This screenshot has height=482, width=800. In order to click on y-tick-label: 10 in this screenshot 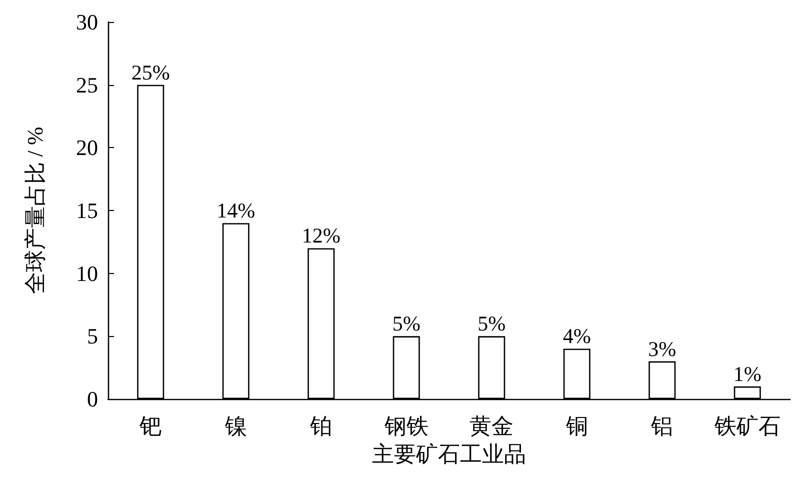, I will do `click(87, 273)`.